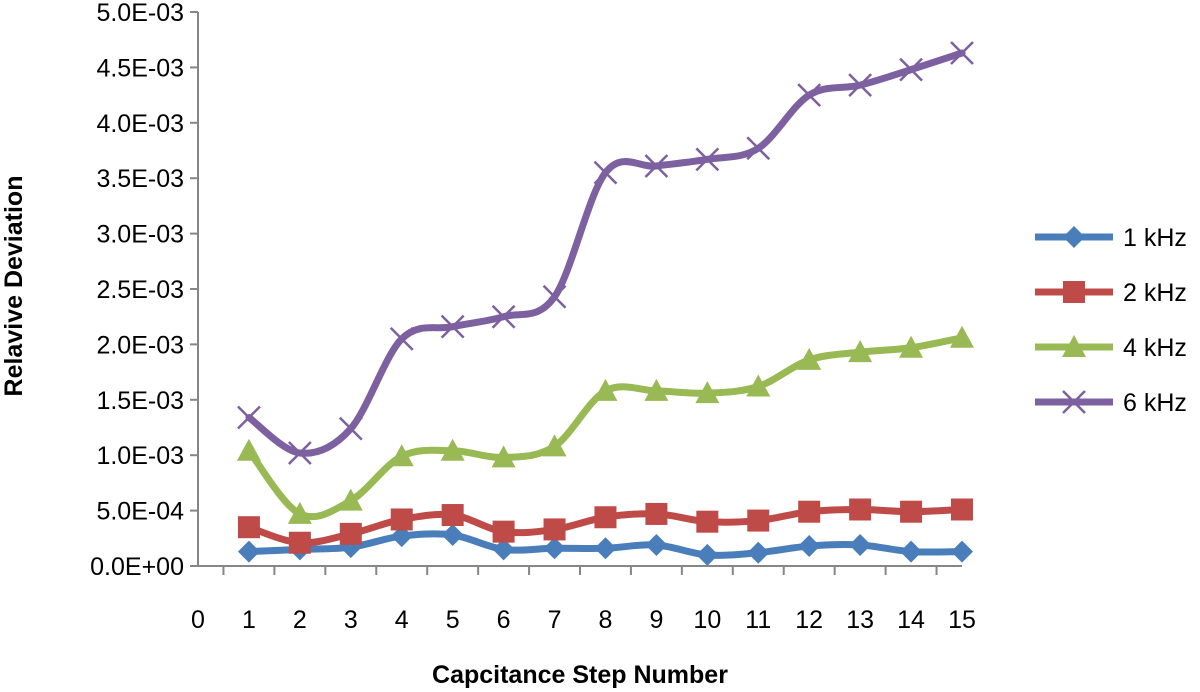  Describe the element at coordinates (402, 620) in the screenshot. I see `x-tick-label: 4` at that location.